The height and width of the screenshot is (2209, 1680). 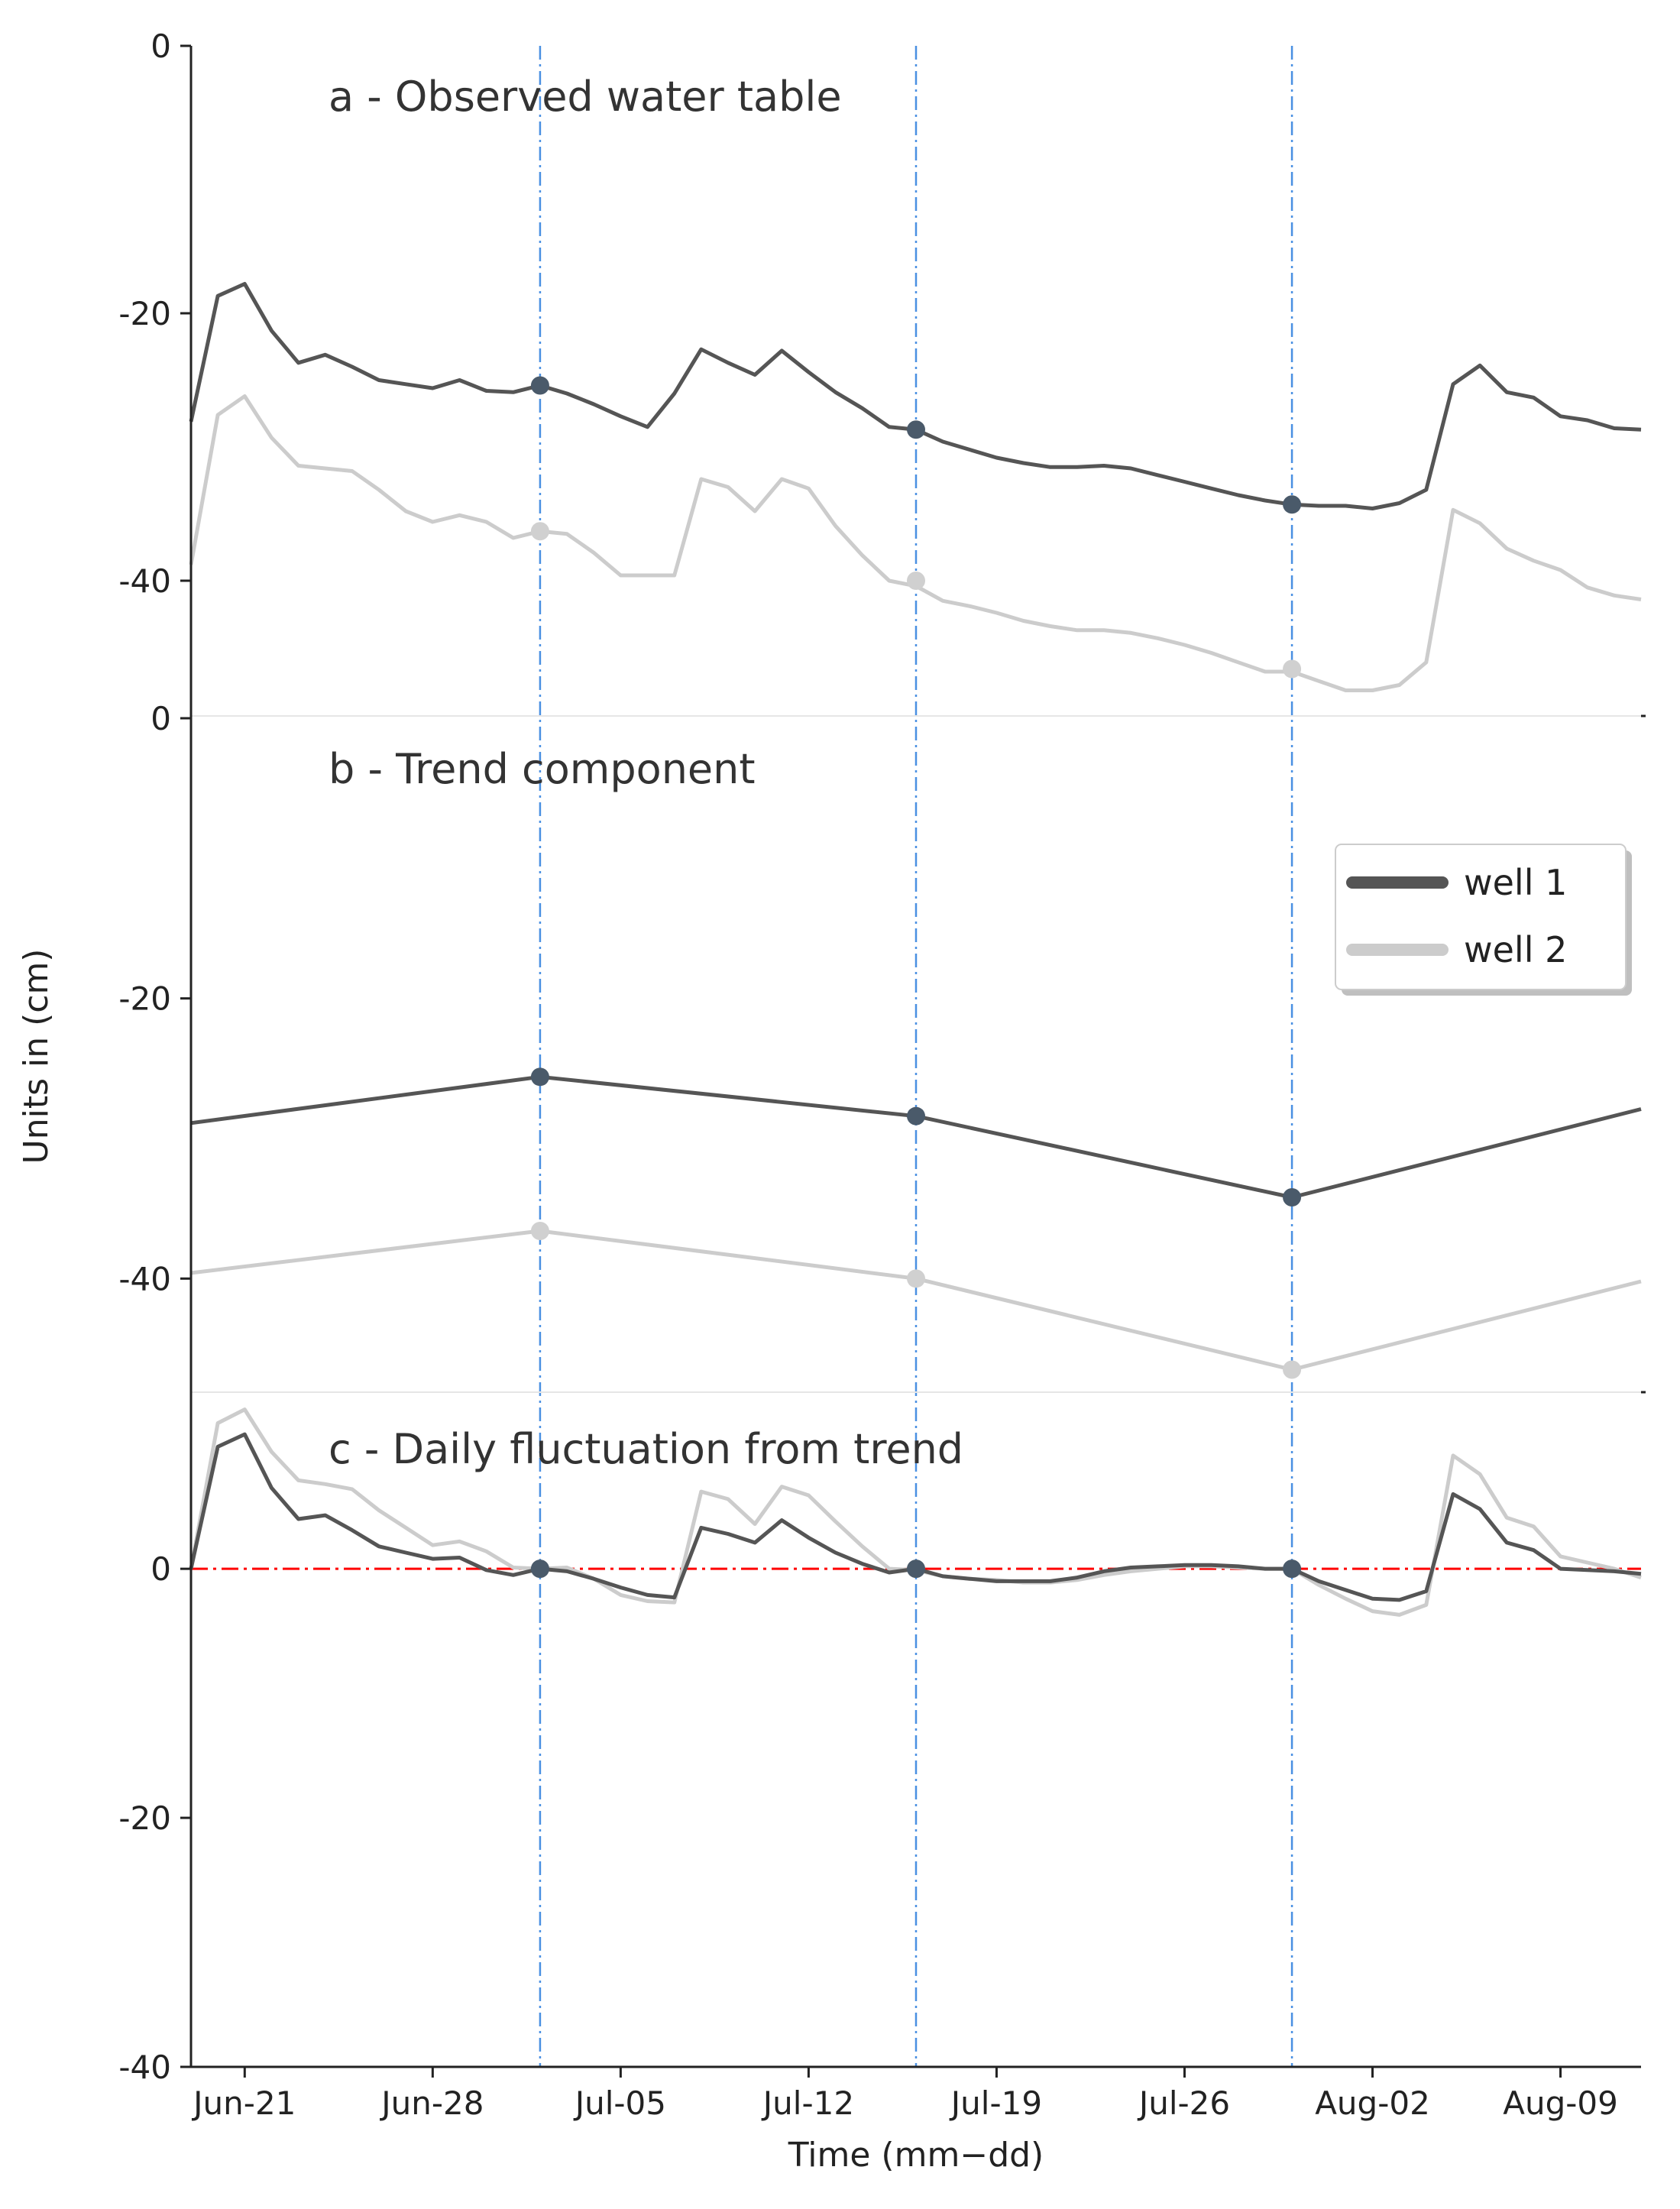 I want to click on panel-title: b - Trend component, so click(x=542, y=769).